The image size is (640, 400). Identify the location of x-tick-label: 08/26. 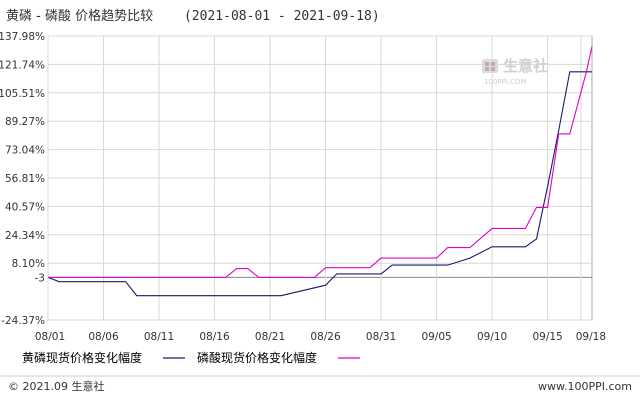
(325, 337).